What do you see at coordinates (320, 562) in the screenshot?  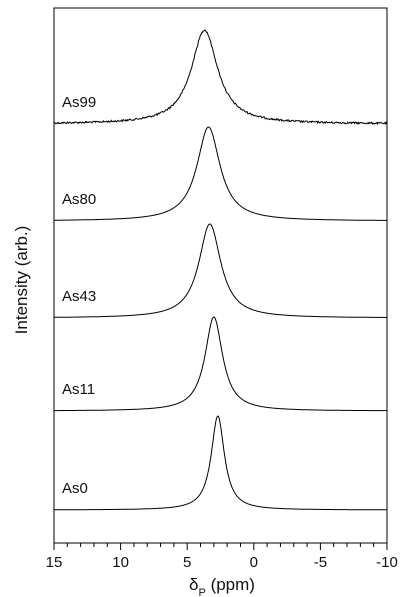 I see `x-tick-label: -5` at bounding box center [320, 562].